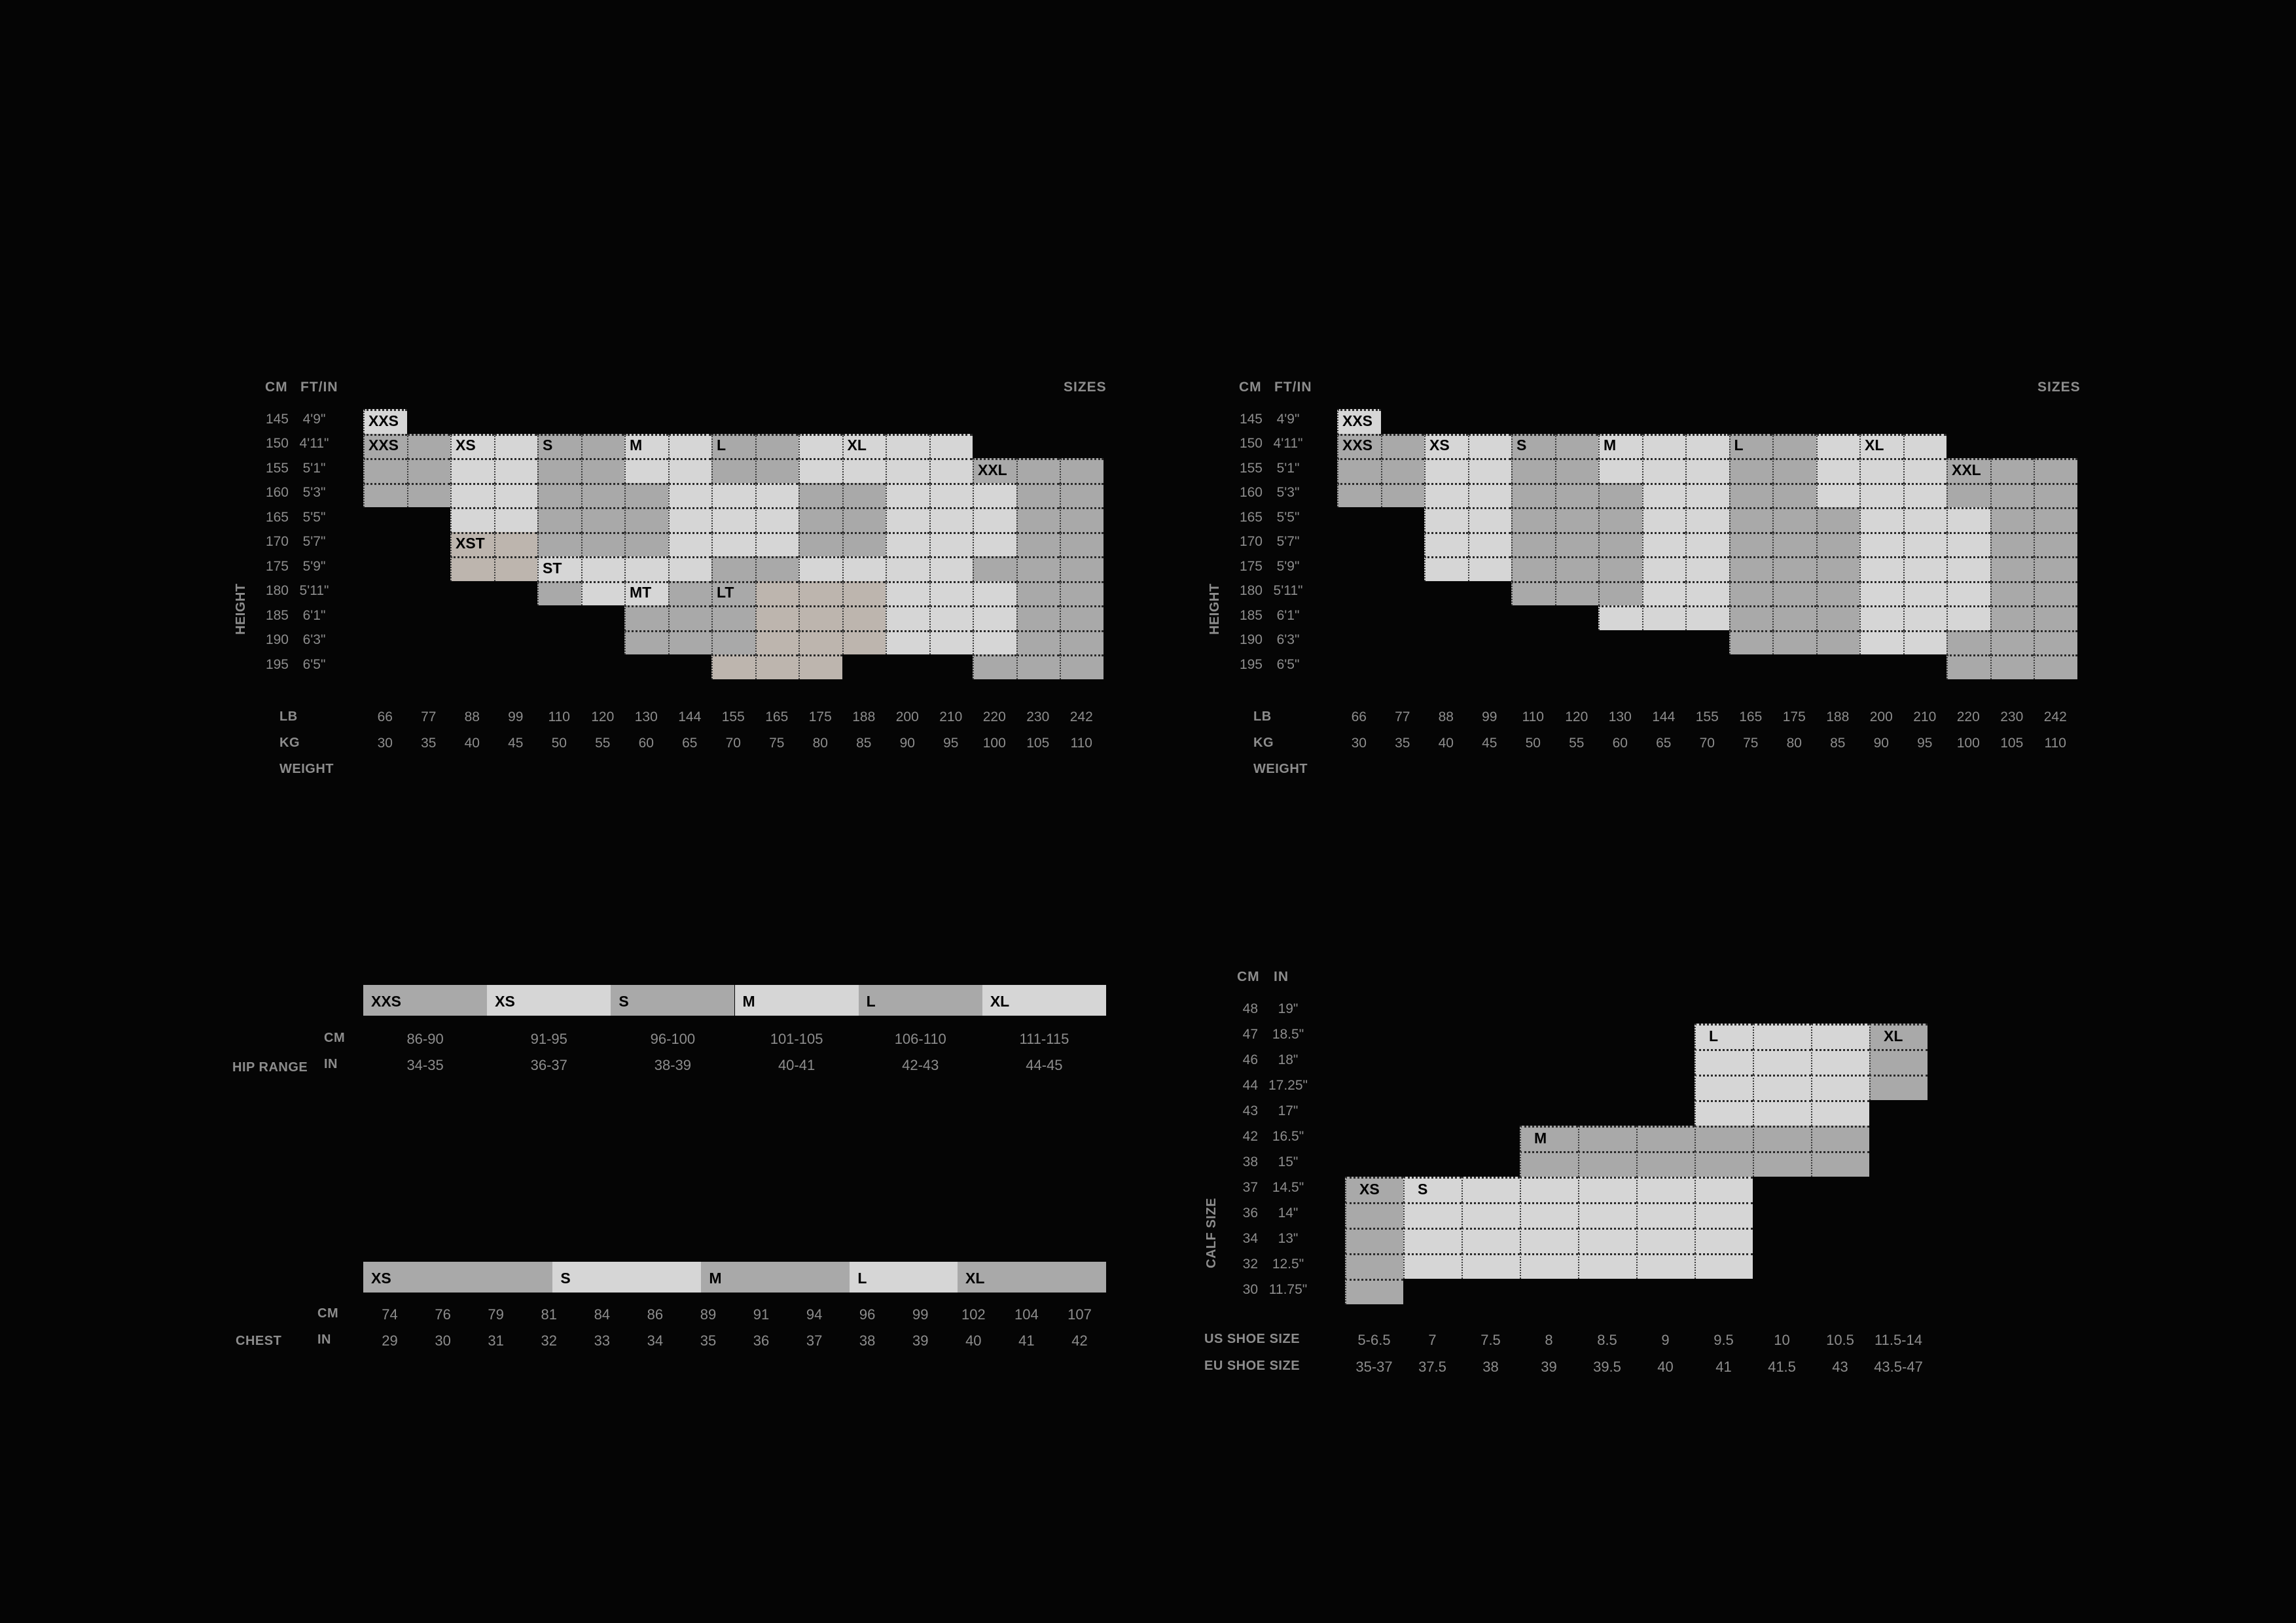 Image resolution: width=2296 pixels, height=1623 pixels. What do you see at coordinates (277, 468) in the screenshot?
I see `y-tick-cm: 155` at bounding box center [277, 468].